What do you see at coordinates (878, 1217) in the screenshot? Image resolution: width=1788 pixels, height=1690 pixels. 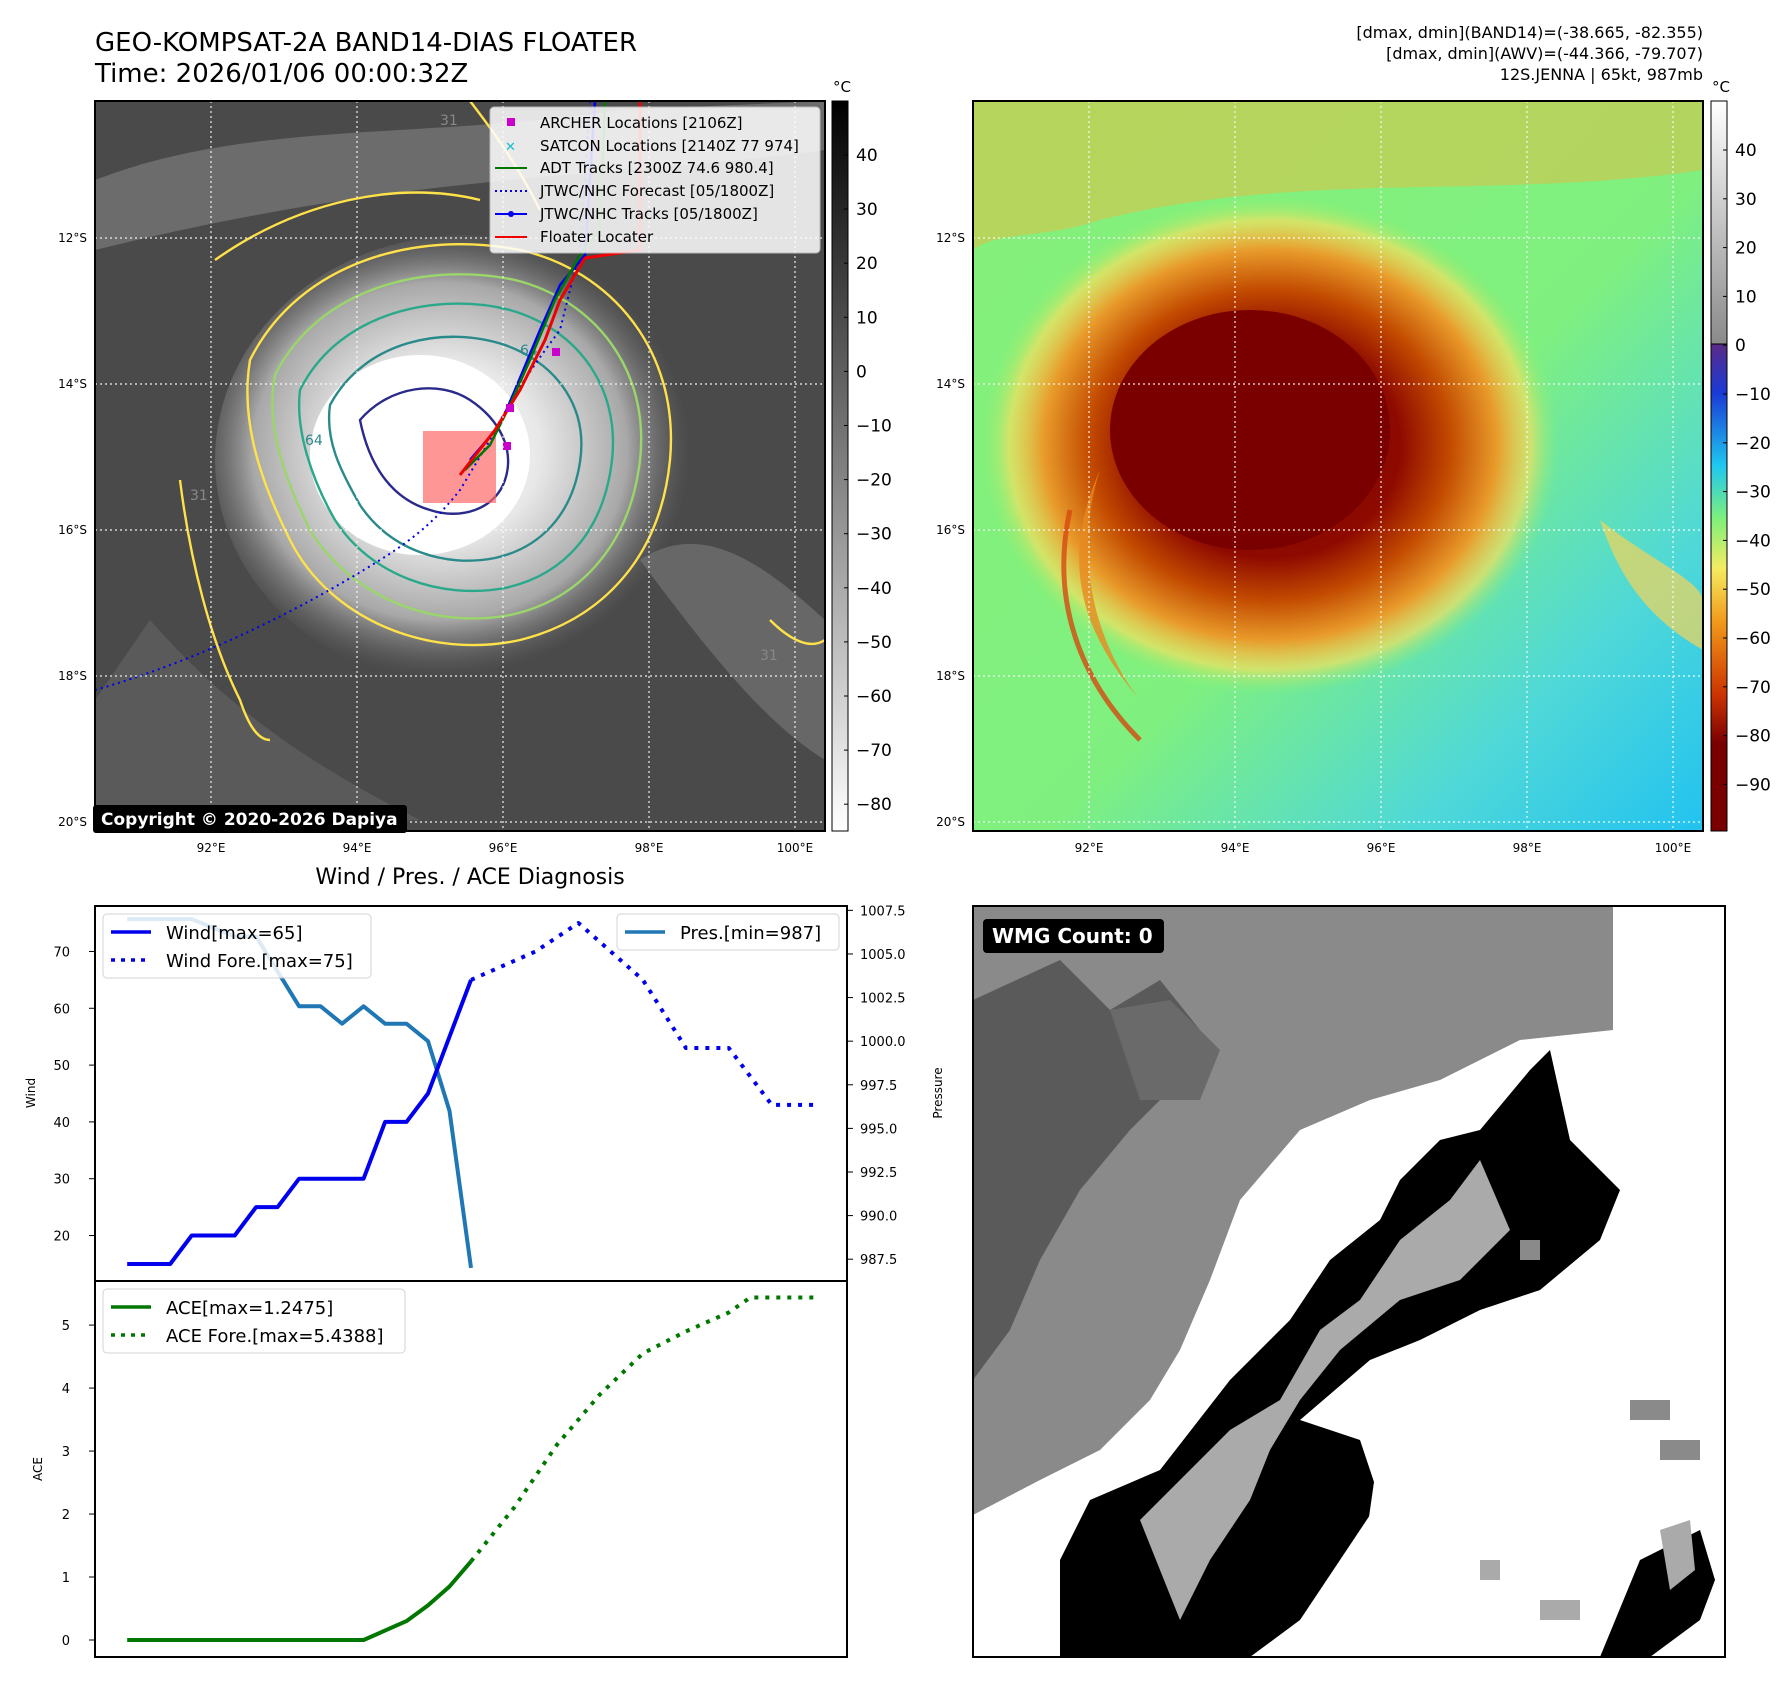 I see `pressure-tick-label: 990.0` at bounding box center [878, 1217].